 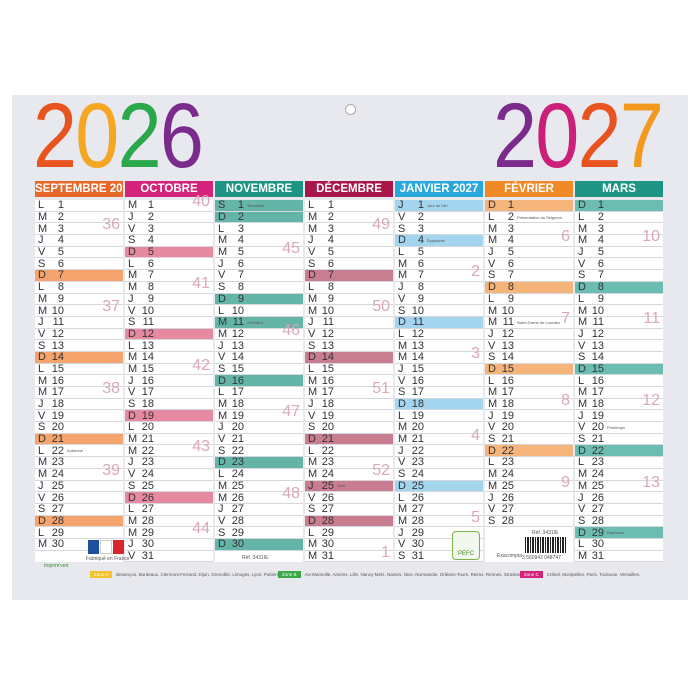 What do you see at coordinates (169, 474) in the screenshot?
I see `day-row: V 24` at bounding box center [169, 474].